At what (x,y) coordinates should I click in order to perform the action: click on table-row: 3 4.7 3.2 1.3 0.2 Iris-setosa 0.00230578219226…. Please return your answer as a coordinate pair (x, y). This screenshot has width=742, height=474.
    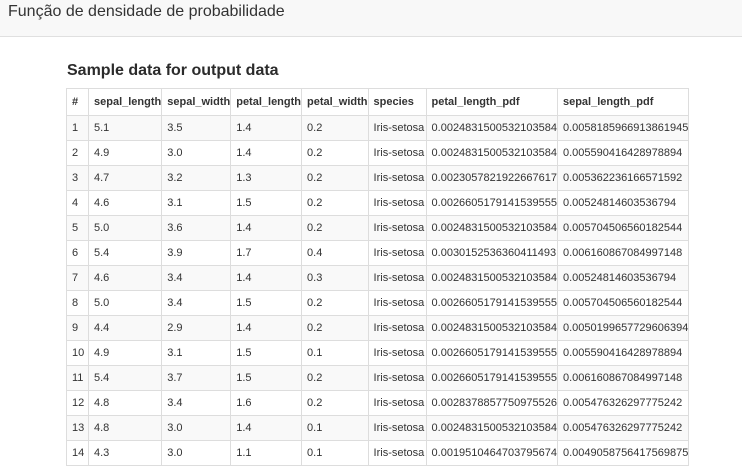
    Looking at the image, I should click on (378, 178).